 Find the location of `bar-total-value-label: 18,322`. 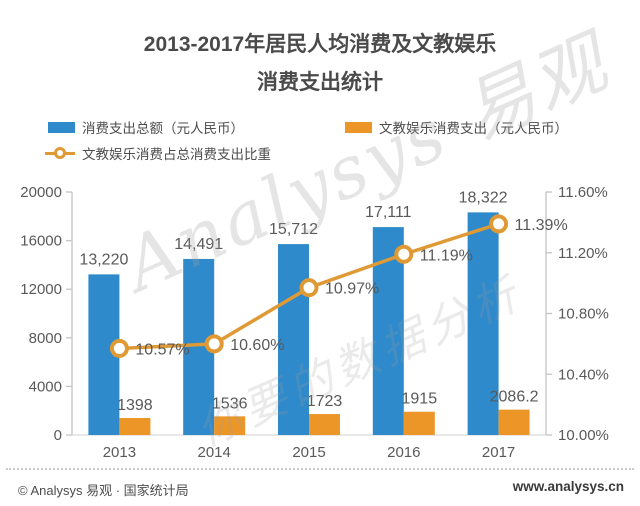

bar-total-value-label: 18,322 is located at coordinates (483, 197).